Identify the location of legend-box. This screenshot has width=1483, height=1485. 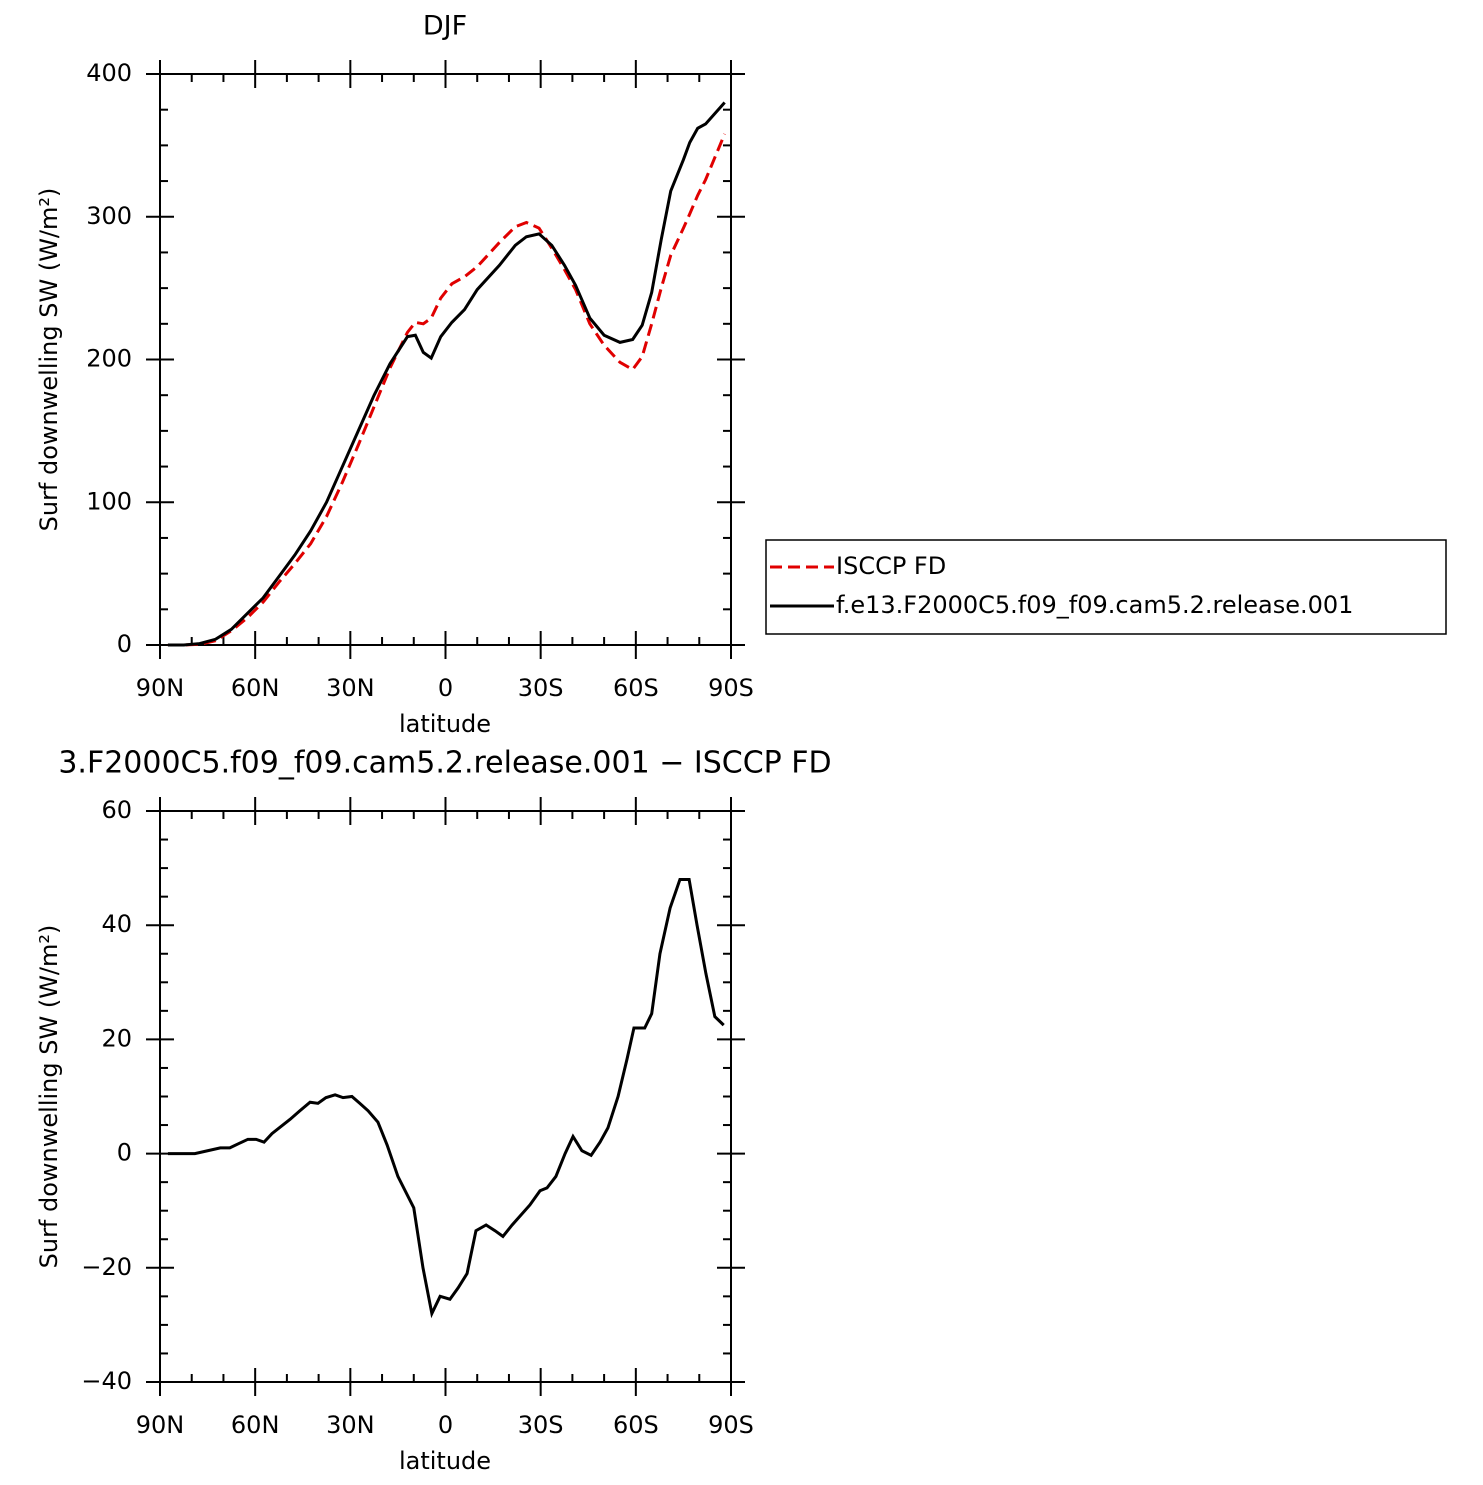
(1106, 587).